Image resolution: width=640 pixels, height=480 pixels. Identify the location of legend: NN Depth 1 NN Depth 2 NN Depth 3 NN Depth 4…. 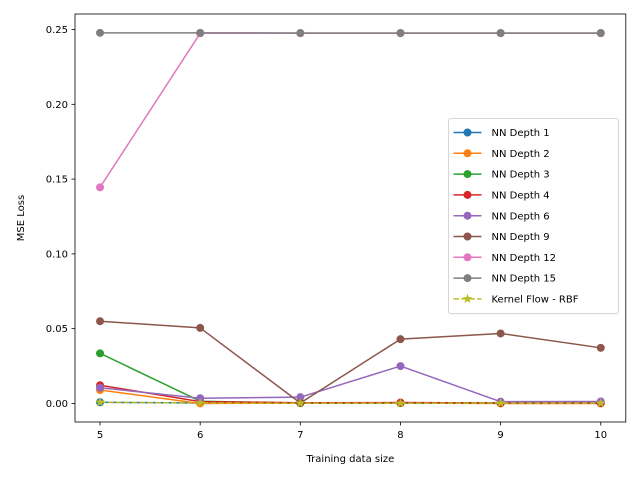
(533, 216).